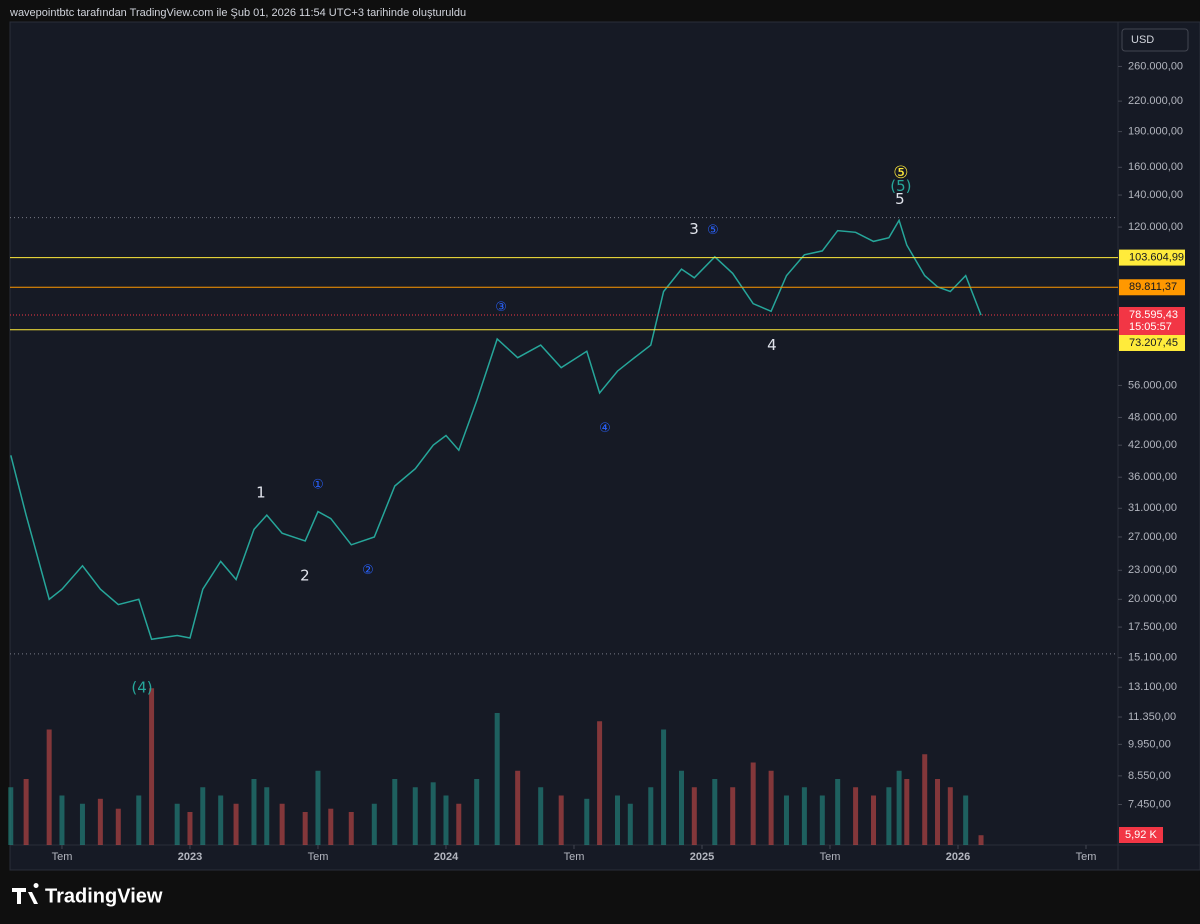 This screenshot has height=924, width=1200. What do you see at coordinates (305, 575) in the screenshot?
I see `wave-label: 2` at bounding box center [305, 575].